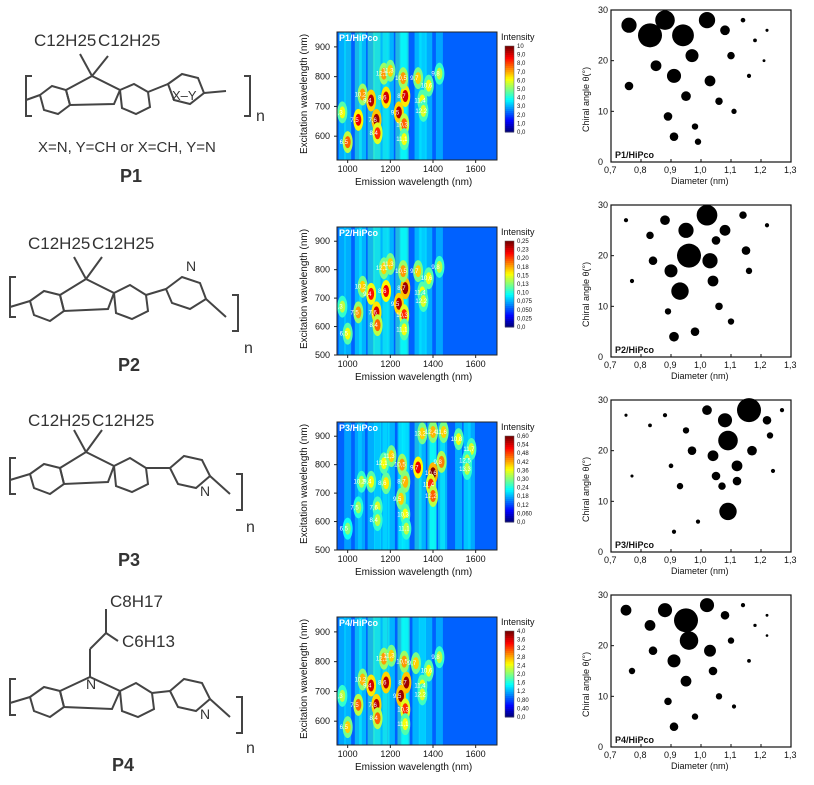  I want to click on substituent-a-p3: C12H25, so click(59, 420).